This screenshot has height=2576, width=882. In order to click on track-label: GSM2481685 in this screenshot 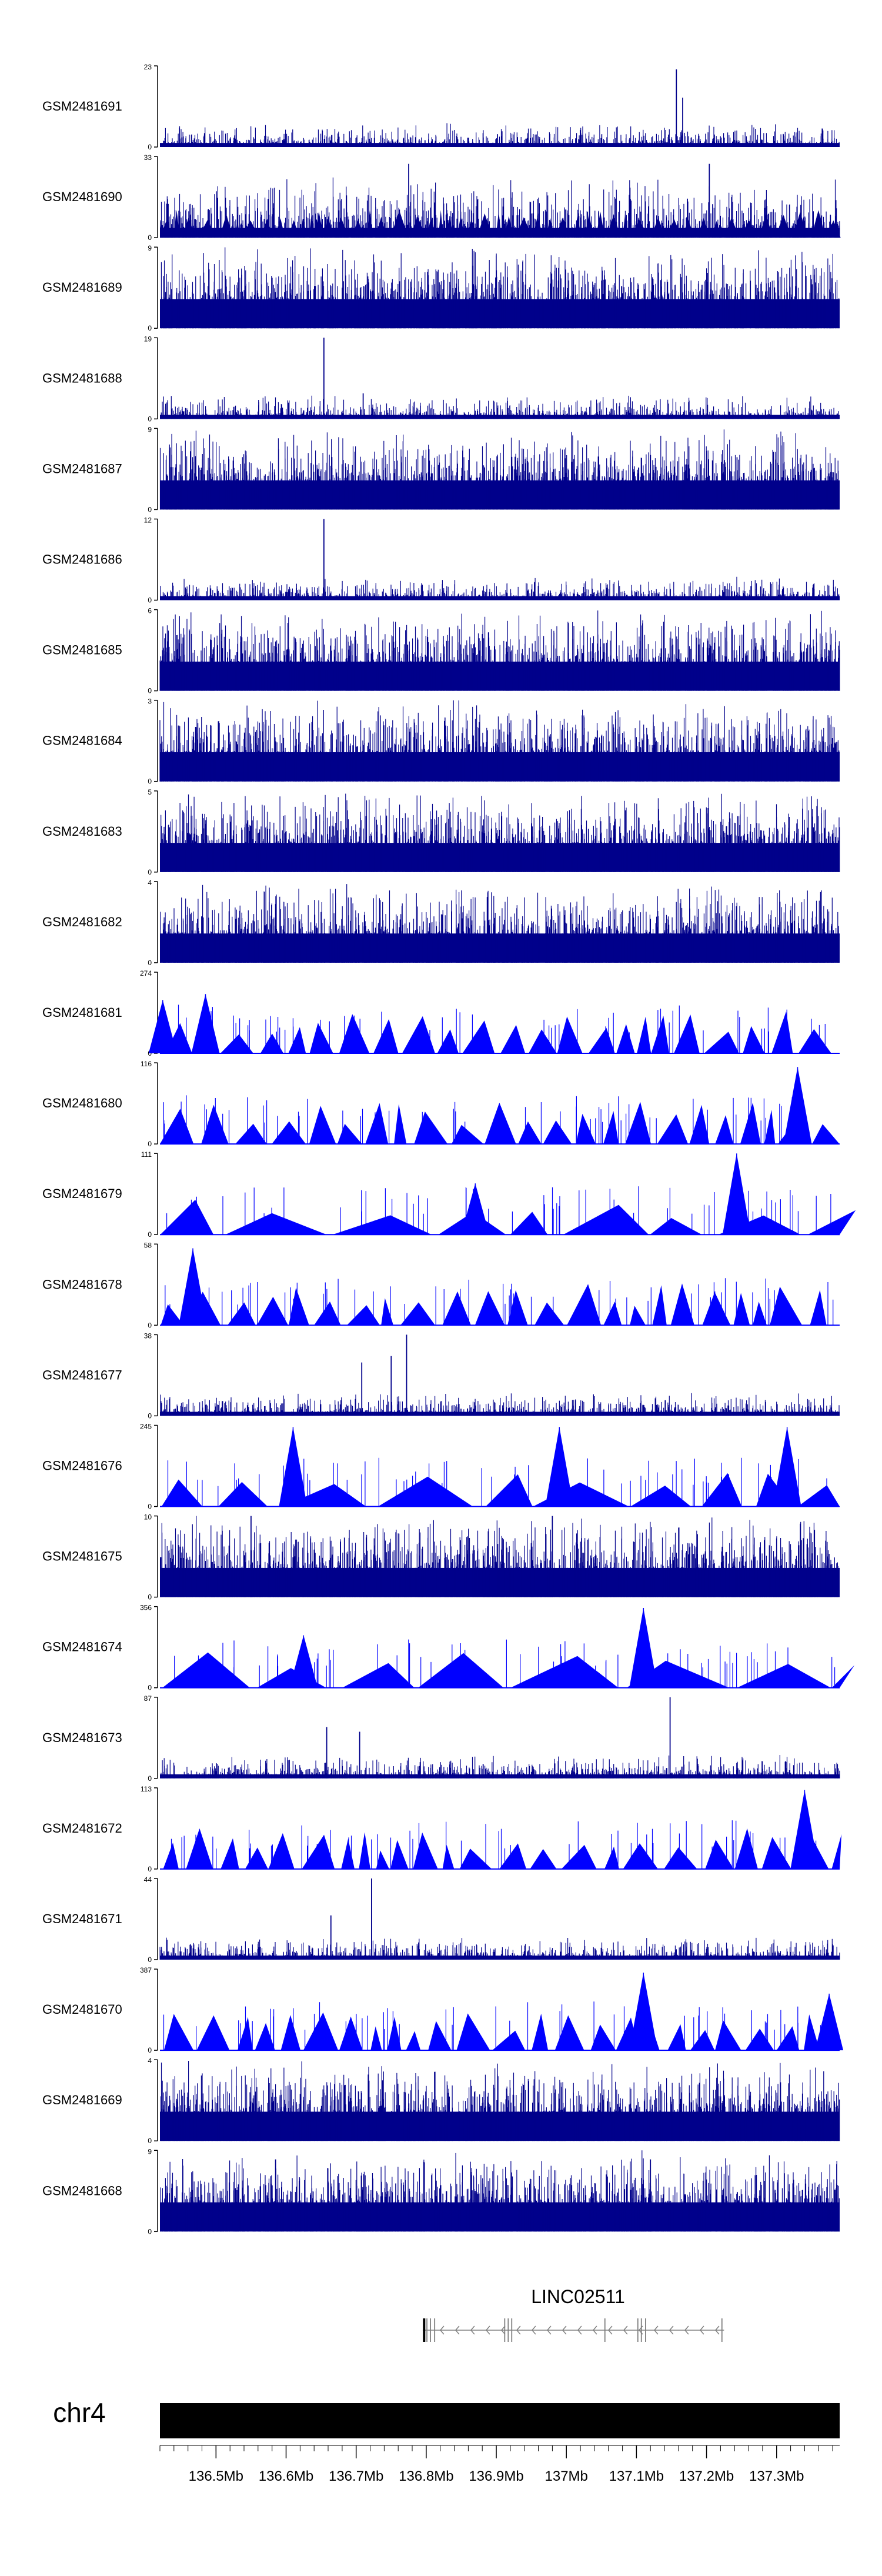, I will do `click(82, 650)`.